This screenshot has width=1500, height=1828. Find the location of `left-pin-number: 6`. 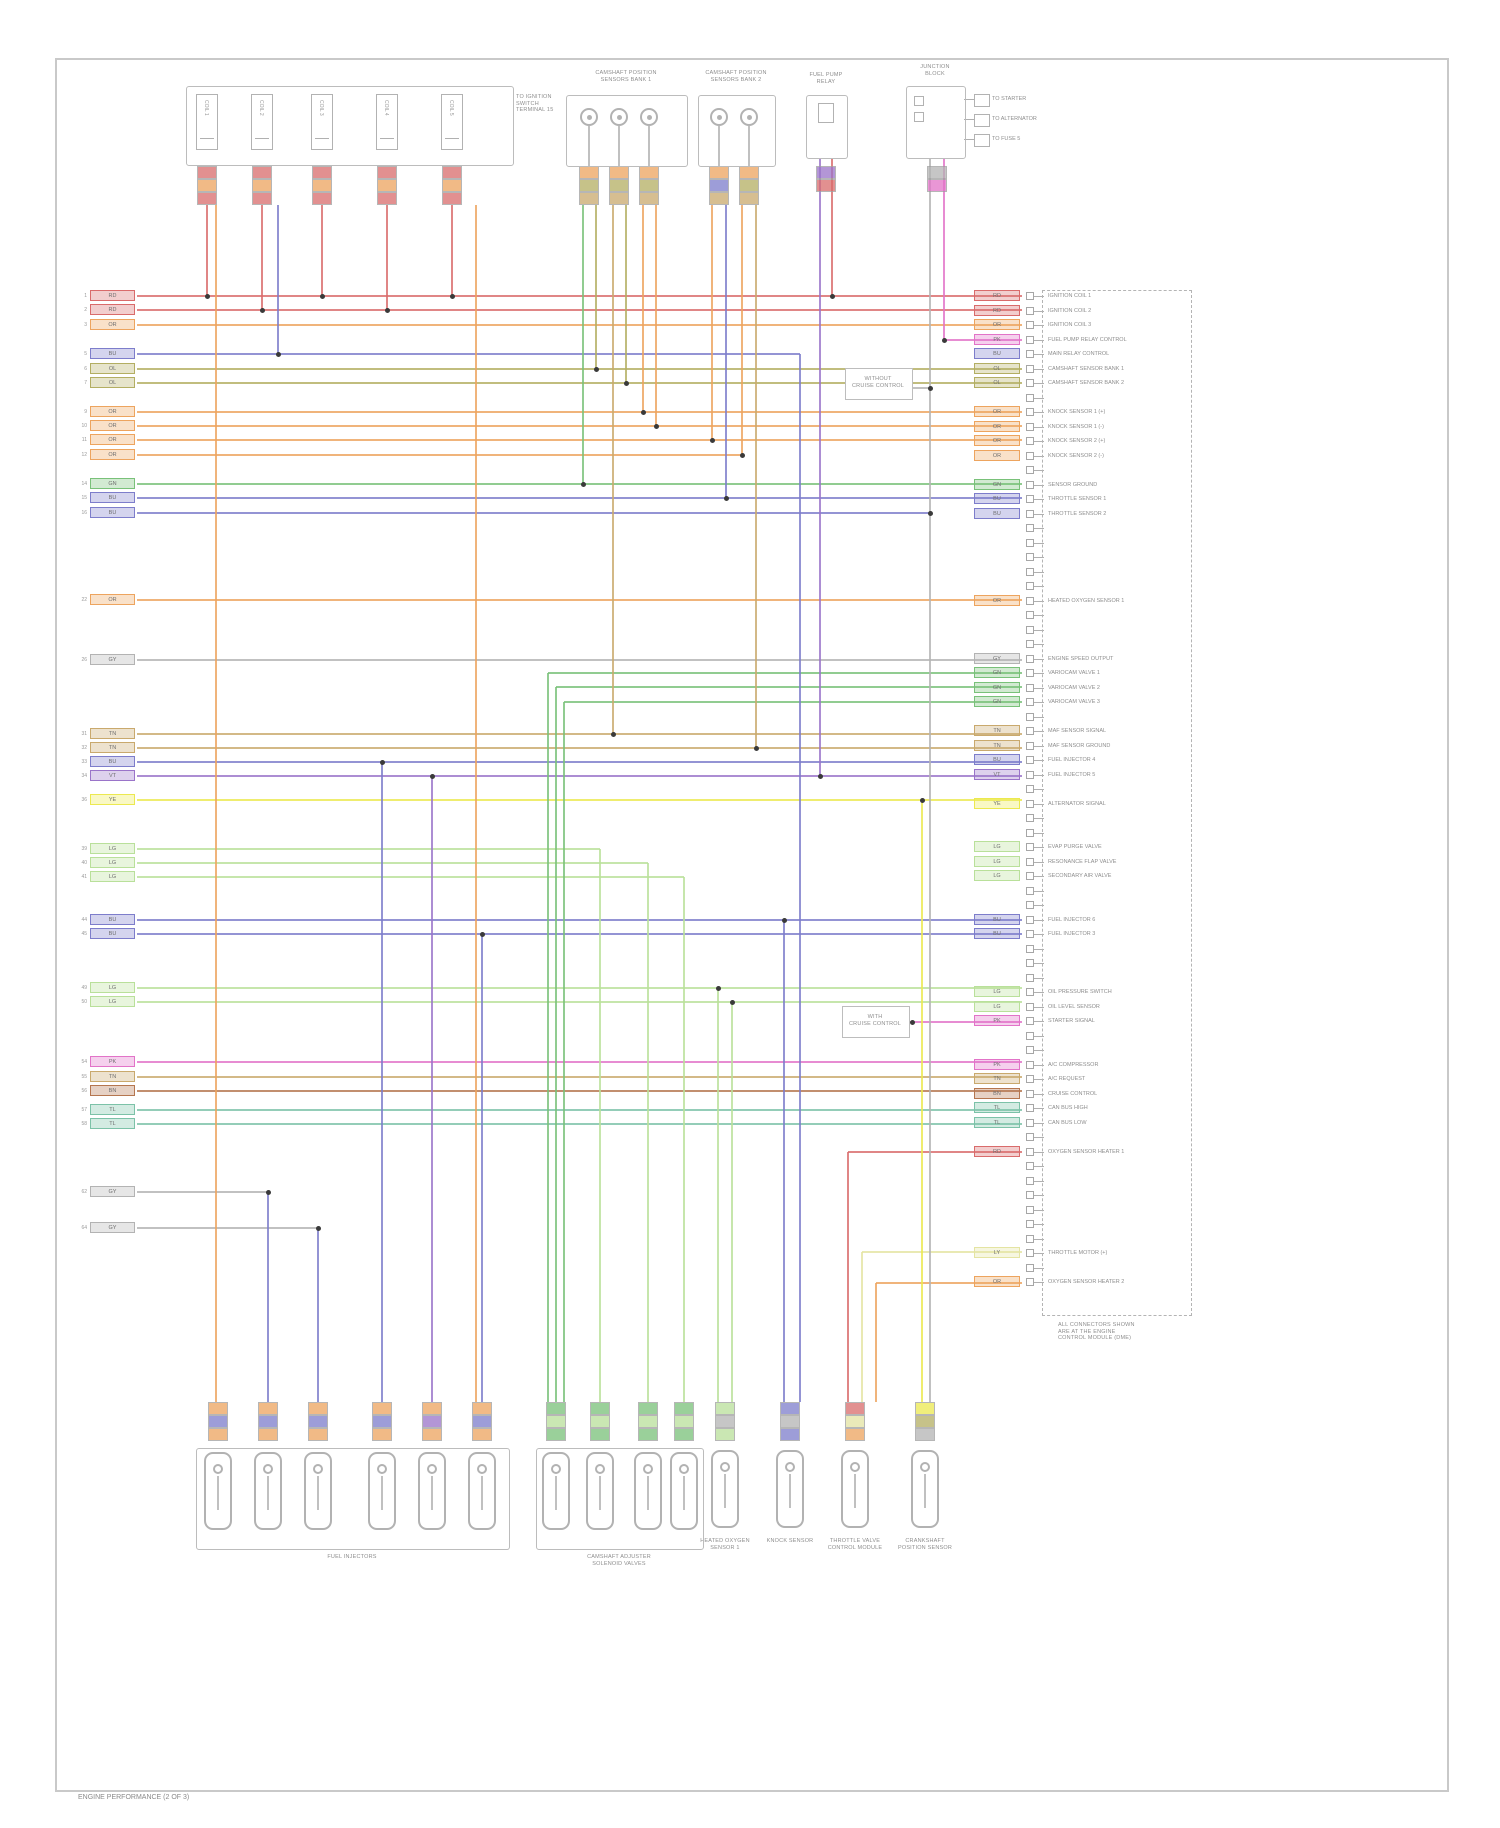

left-pin-number: 6 is located at coordinates (85, 369).